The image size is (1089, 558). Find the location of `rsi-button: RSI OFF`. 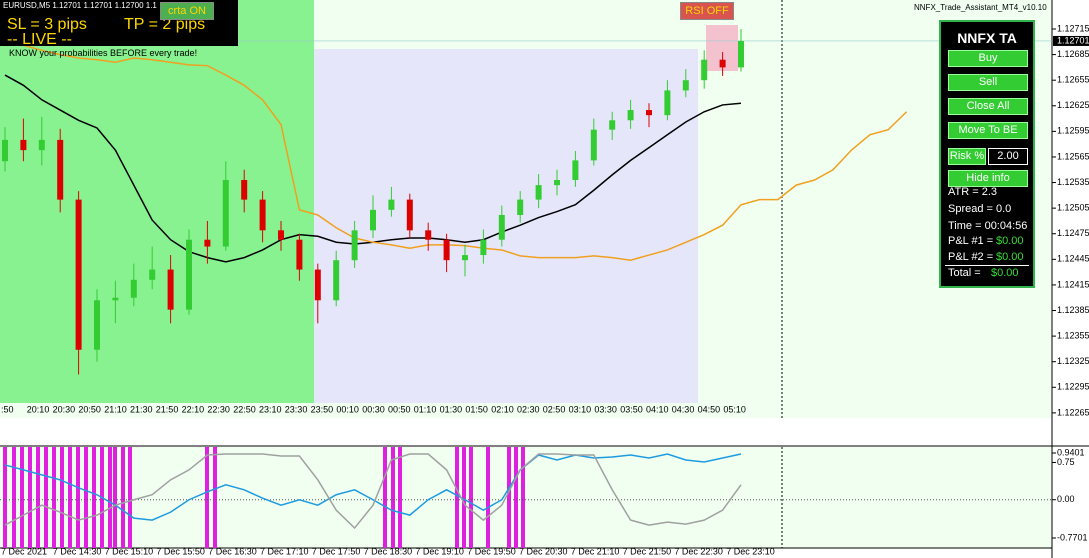

rsi-button: RSI OFF is located at coordinates (707, 11).